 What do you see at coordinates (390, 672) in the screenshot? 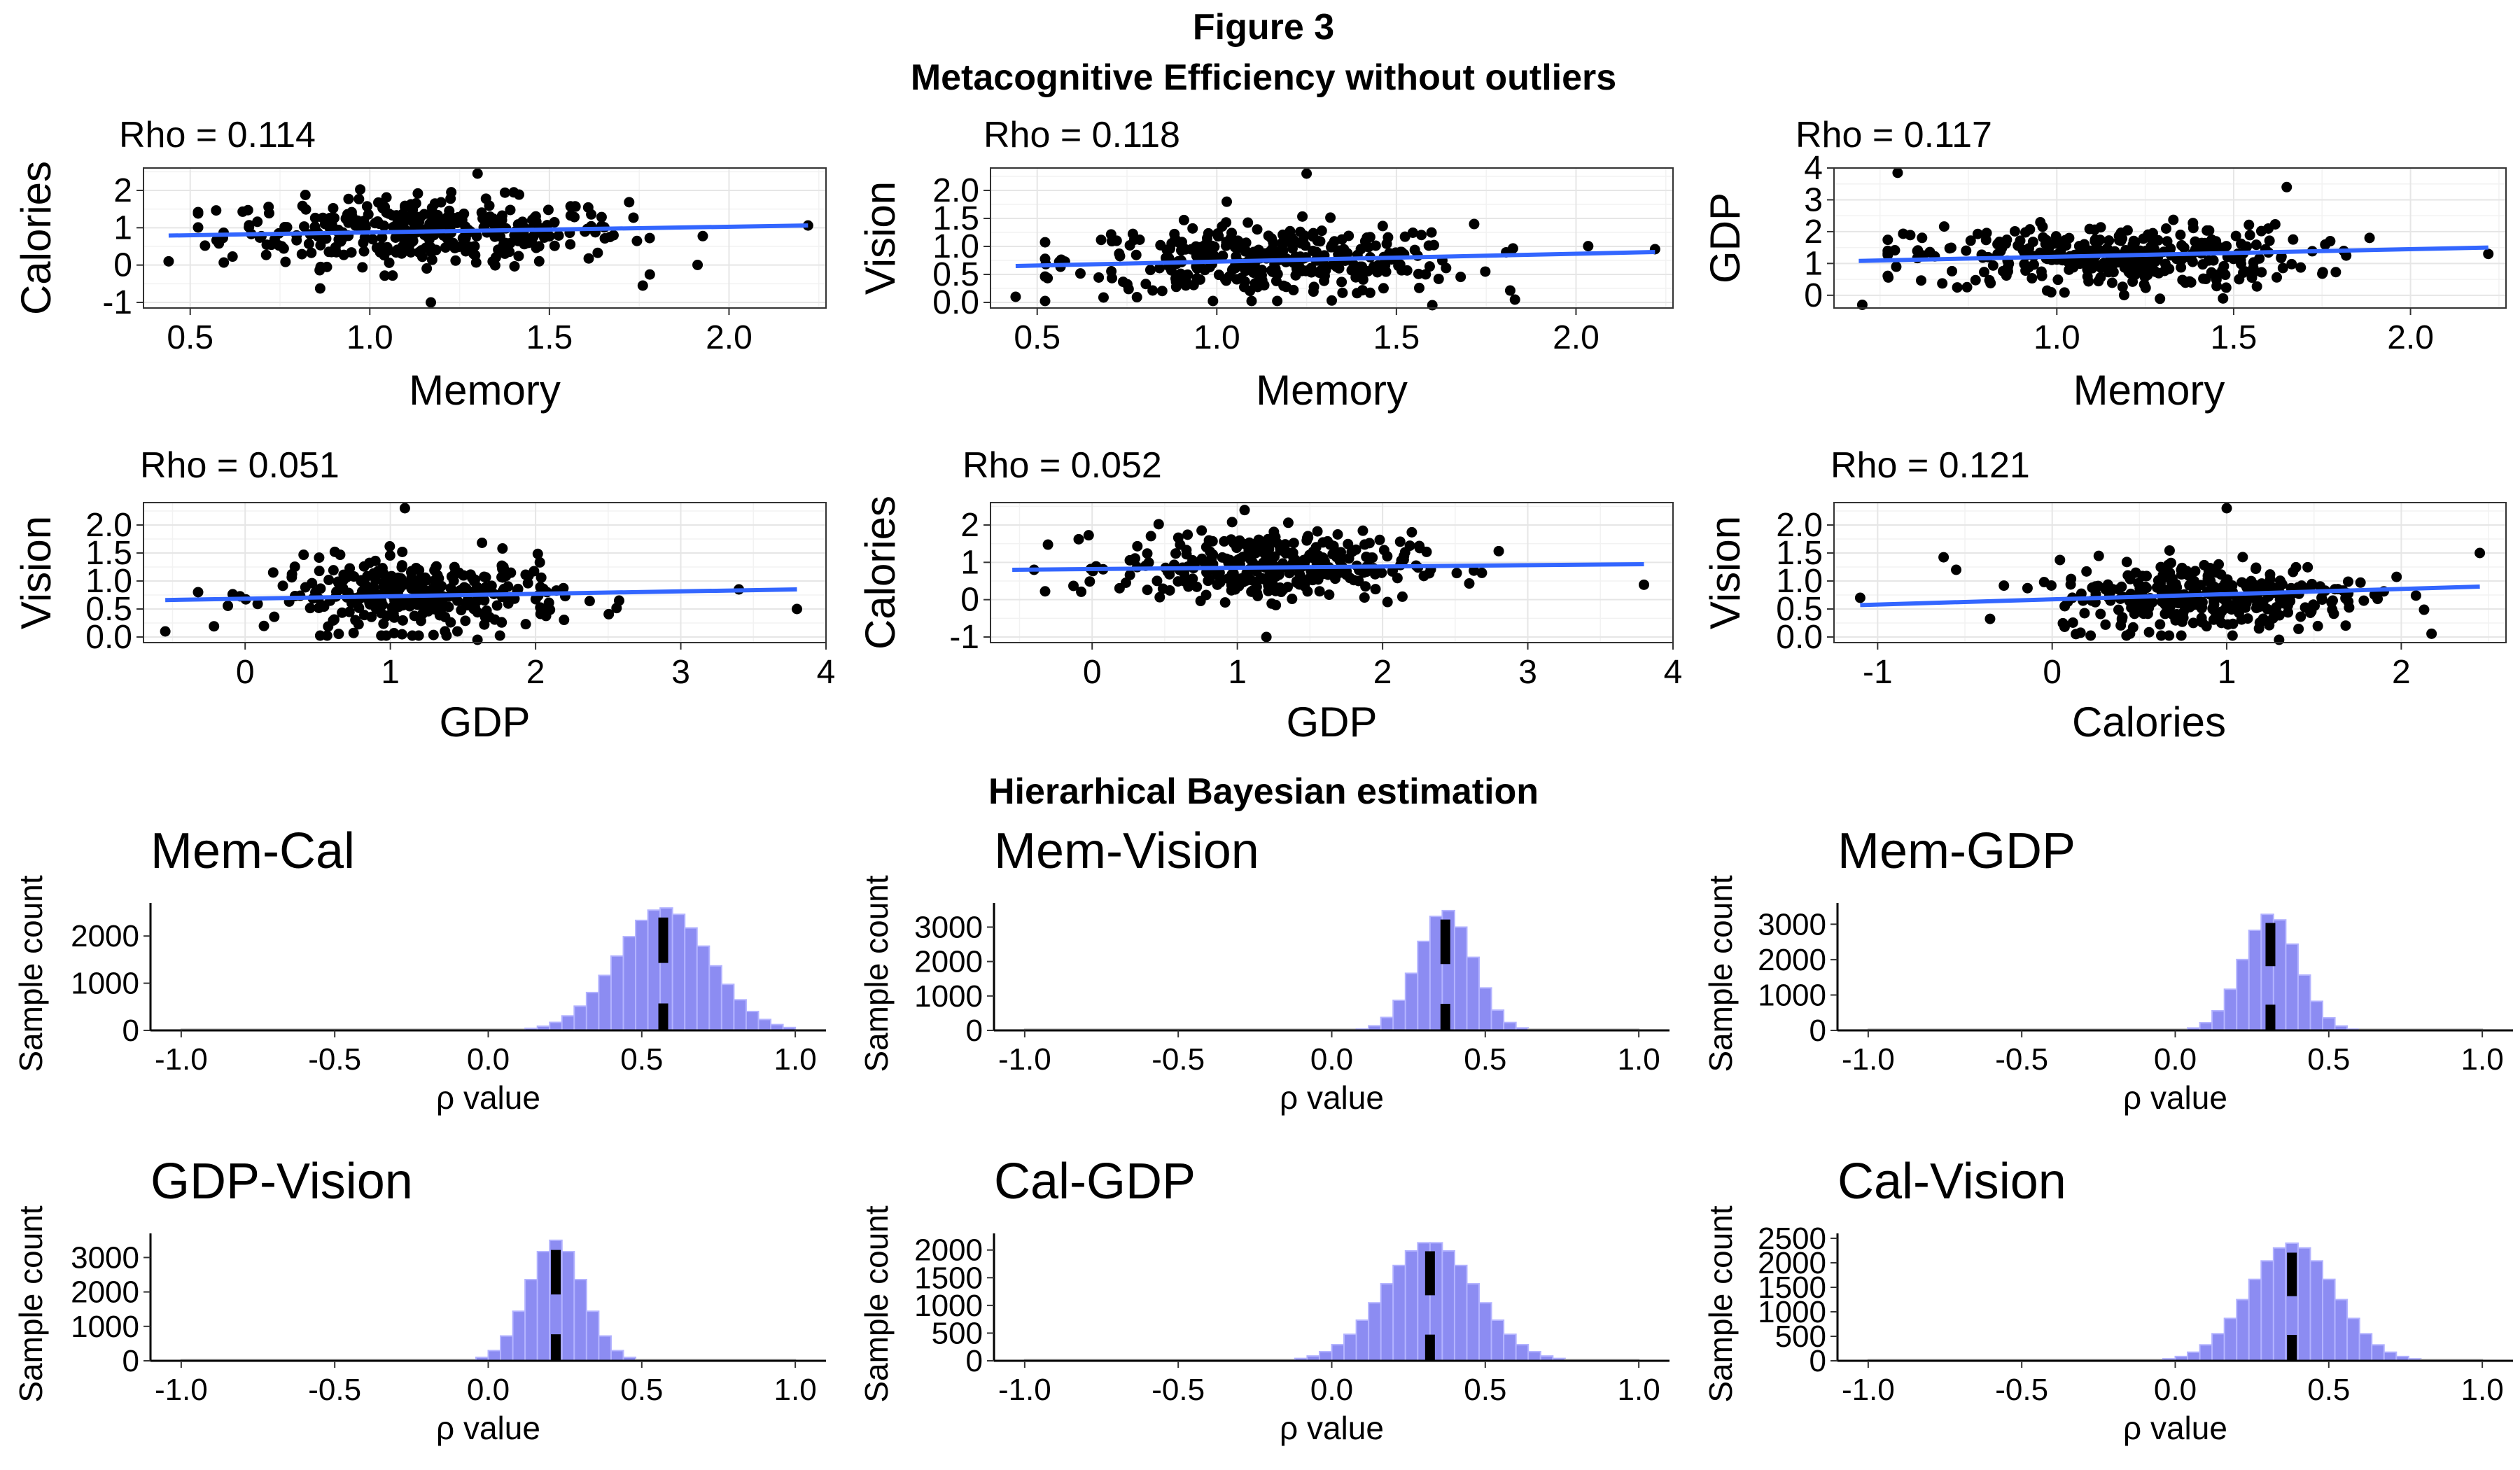
I see `x-tick-label: 1` at bounding box center [390, 672].